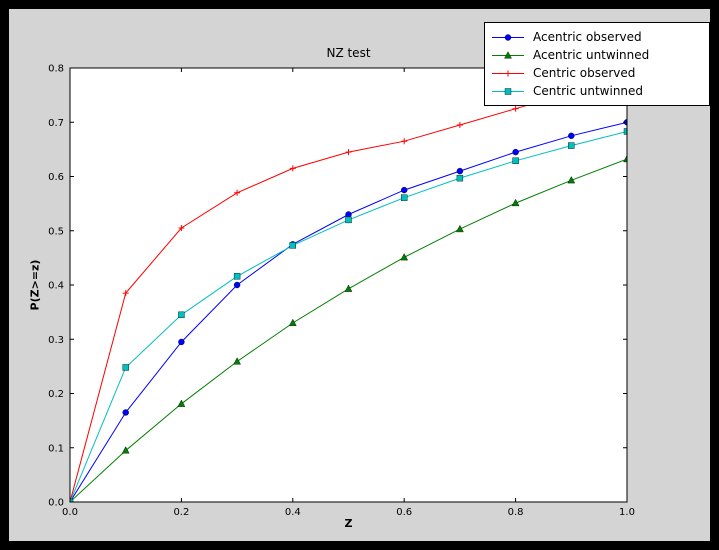 Image resolution: width=719 pixels, height=550 pixels. Describe the element at coordinates (56, 69) in the screenshot. I see `y-tick-label: 0.8` at that location.